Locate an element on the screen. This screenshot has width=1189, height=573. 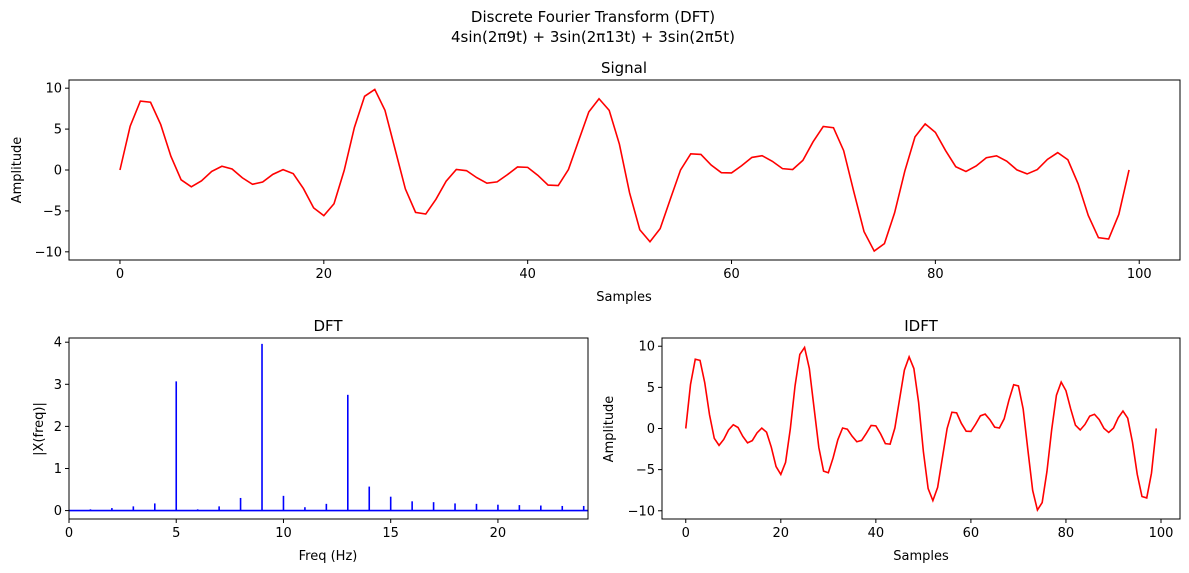
idft-x-axis-label: Samples is located at coordinates (921, 556).